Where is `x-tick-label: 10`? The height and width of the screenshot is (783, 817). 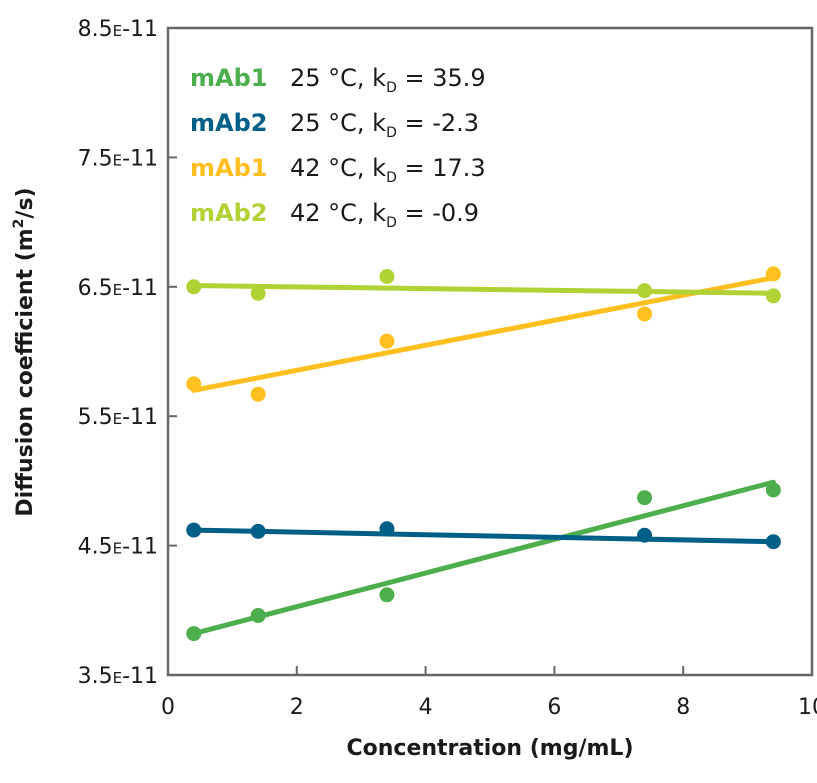
x-tick-label: 10 is located at coordinates (807, 707).